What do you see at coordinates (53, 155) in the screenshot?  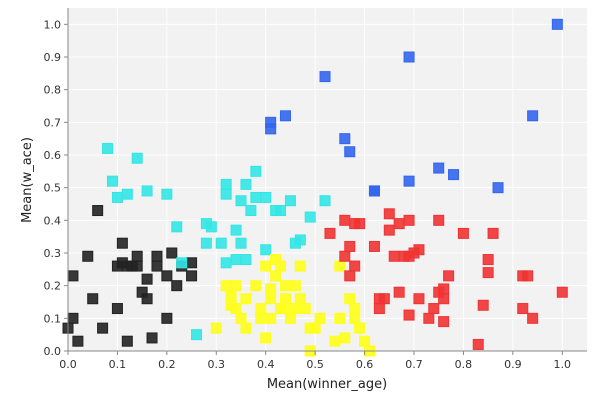 I see `y-tick-label: 0.6` at bounding box center [53, 155].